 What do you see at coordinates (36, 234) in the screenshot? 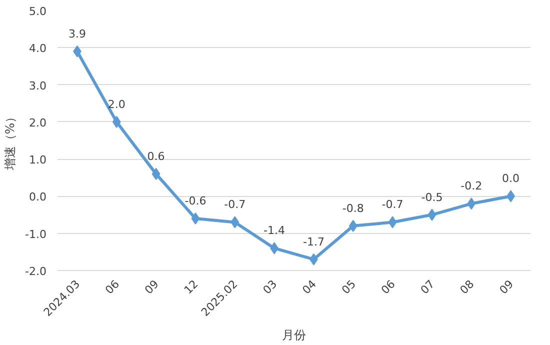
I see `y-tick-label: -1.0` at bounding box center [36, 234].